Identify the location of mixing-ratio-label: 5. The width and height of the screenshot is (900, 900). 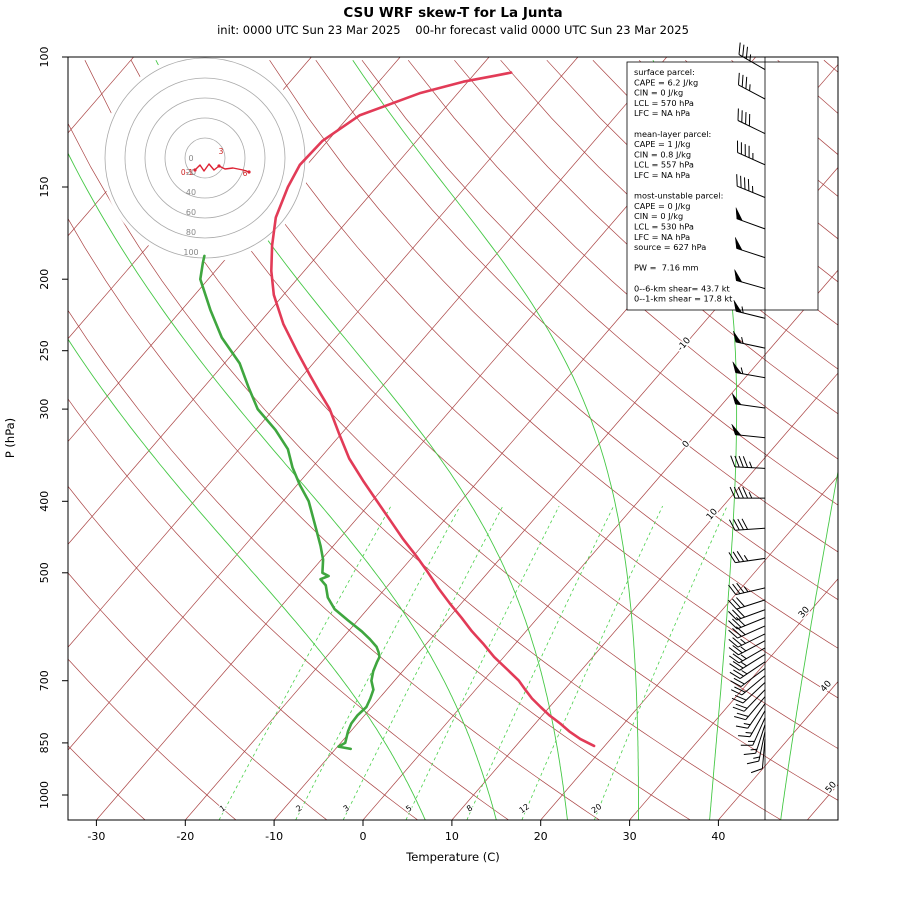
(408, 808).